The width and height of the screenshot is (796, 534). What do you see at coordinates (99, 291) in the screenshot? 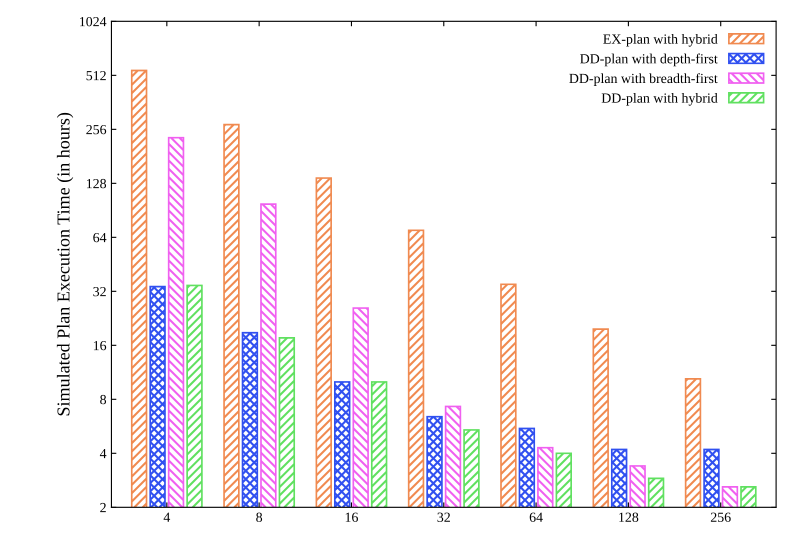
I see `y-tick-label: 32` at bounding box center [99, 291].